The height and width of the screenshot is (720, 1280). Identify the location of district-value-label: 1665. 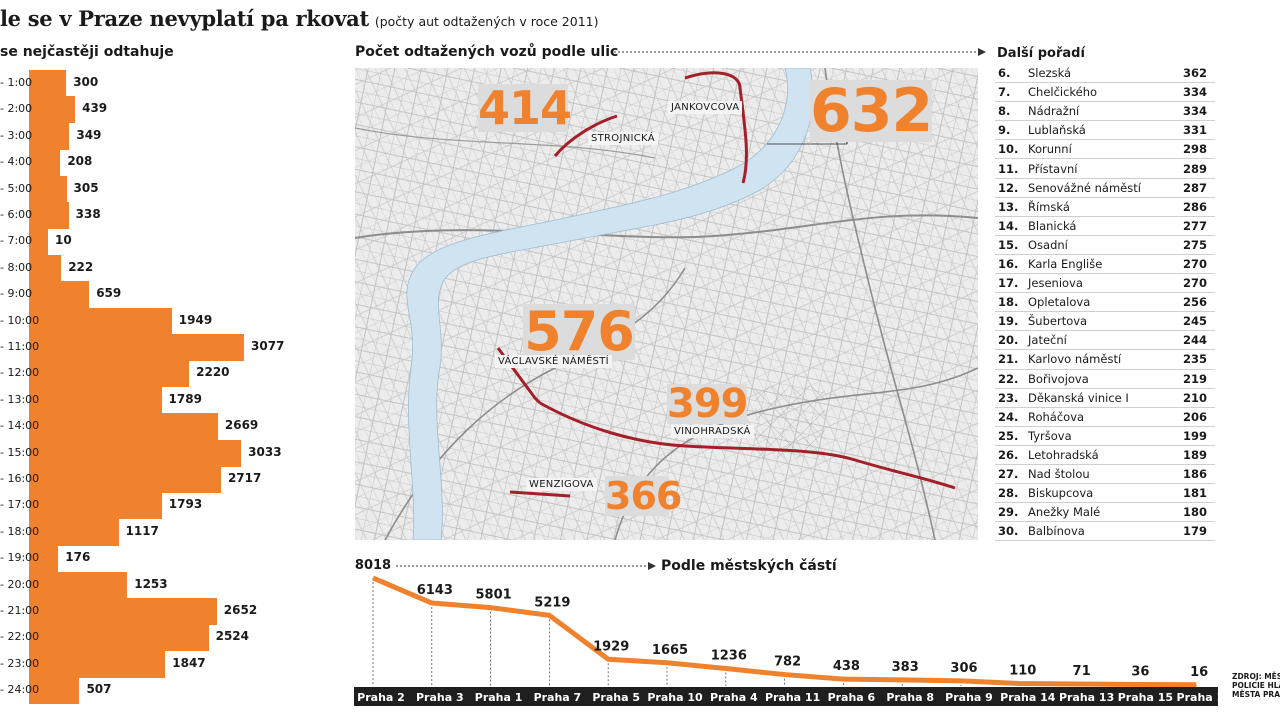
(670, 650).